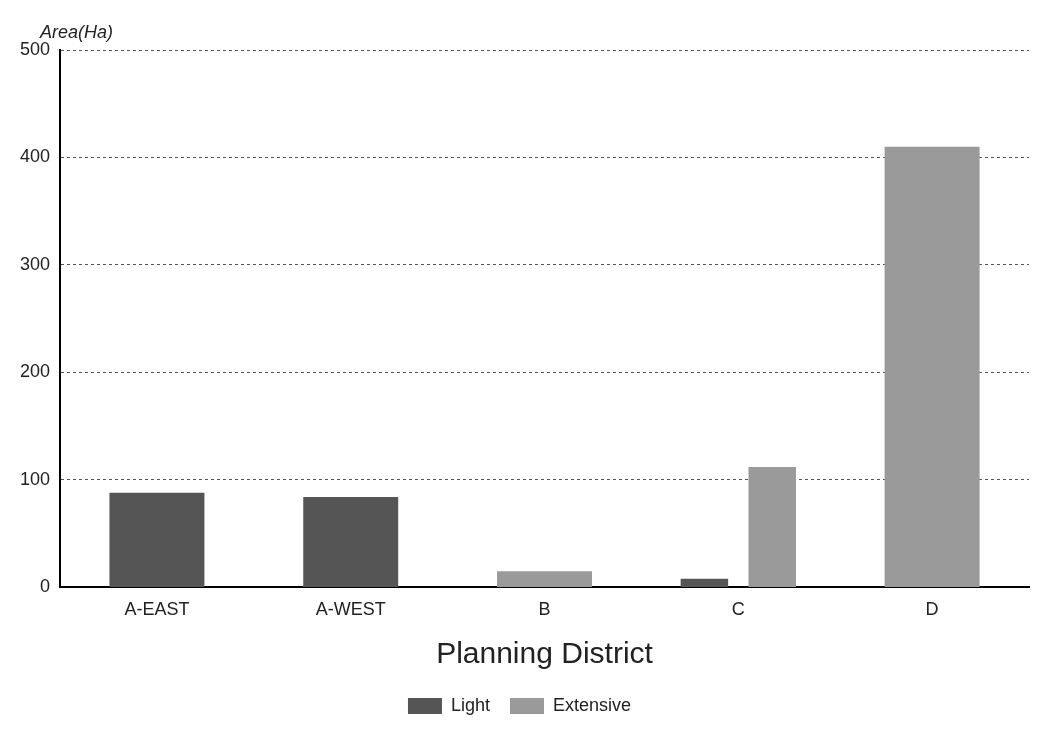  What do you see at coordinates (45, 586) in the screenshot?
I see `y-tick-label: 0` at bounding box center [45, 586].